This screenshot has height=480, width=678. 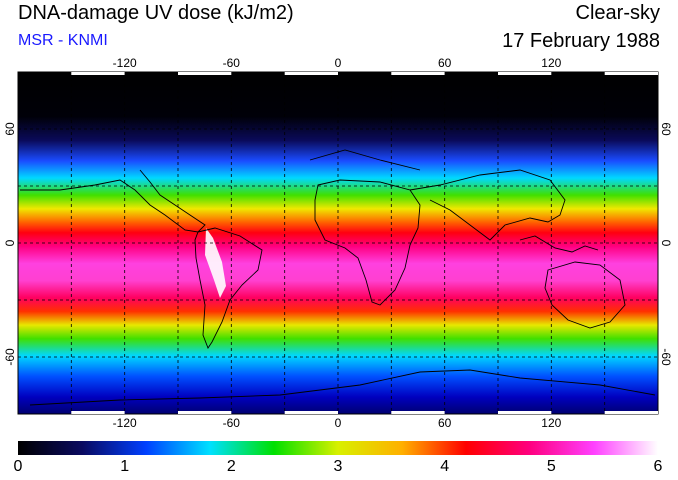 I want to click on lon-label-top: 0, so click(x=338, y=63).